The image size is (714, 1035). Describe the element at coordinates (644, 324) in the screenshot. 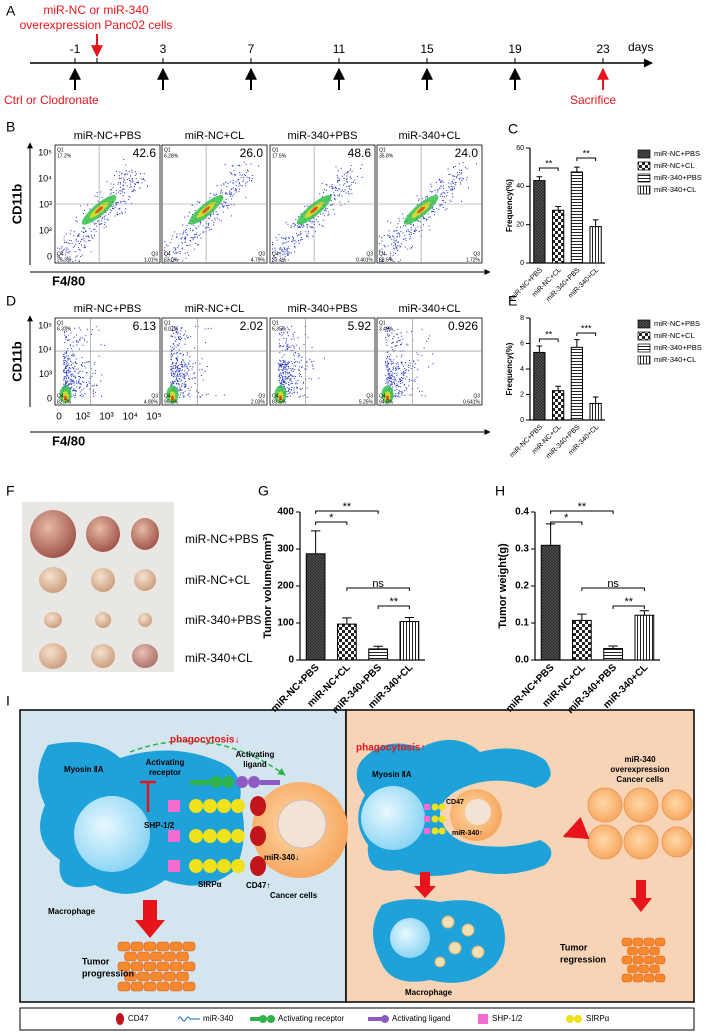

I see `legend-swatch` at that location.